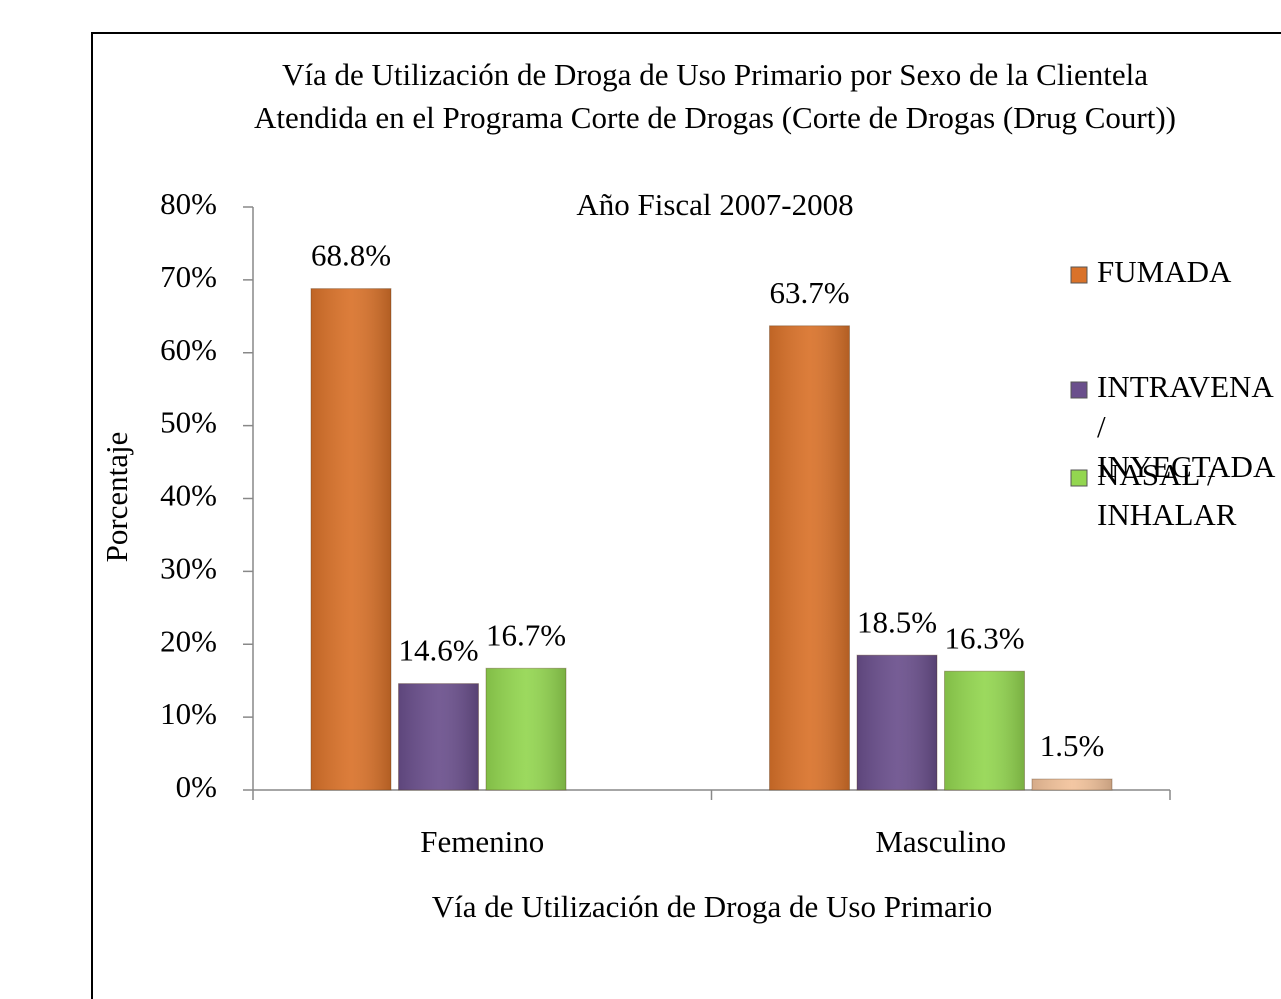 This screenshot has width=1281, height=999. What do you see at coordinates (940, 841) in the screenshot?
I see `x-tick-label: Masculino` at bounding box center [940, 841].